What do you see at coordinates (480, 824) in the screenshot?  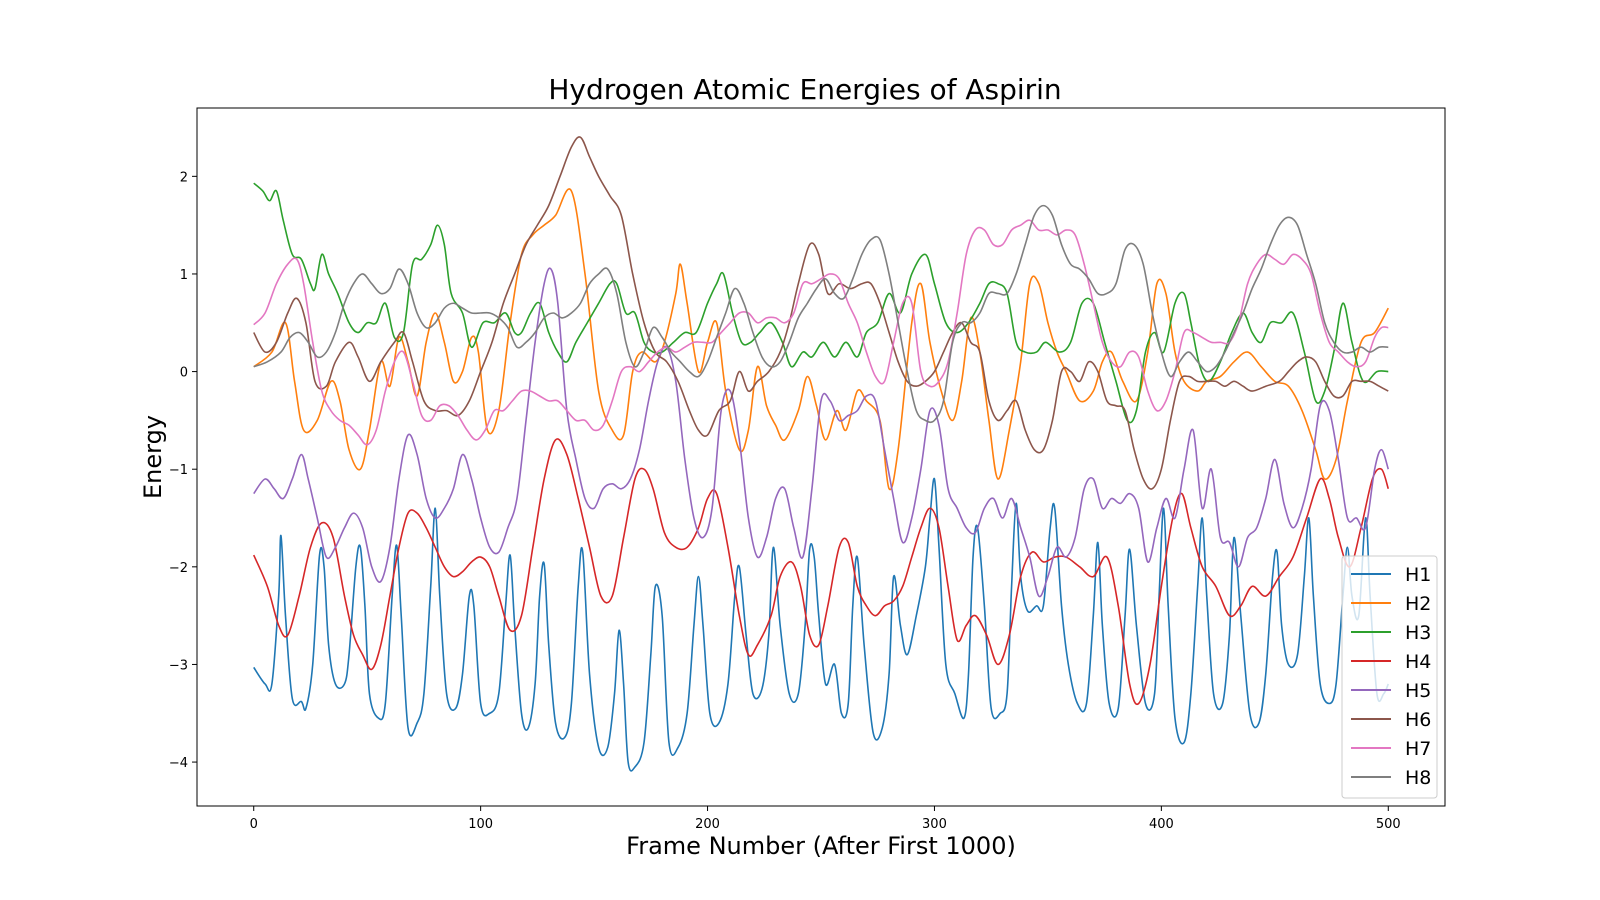 I see `x-tick-label: 100` at bounding box center [480, 824].